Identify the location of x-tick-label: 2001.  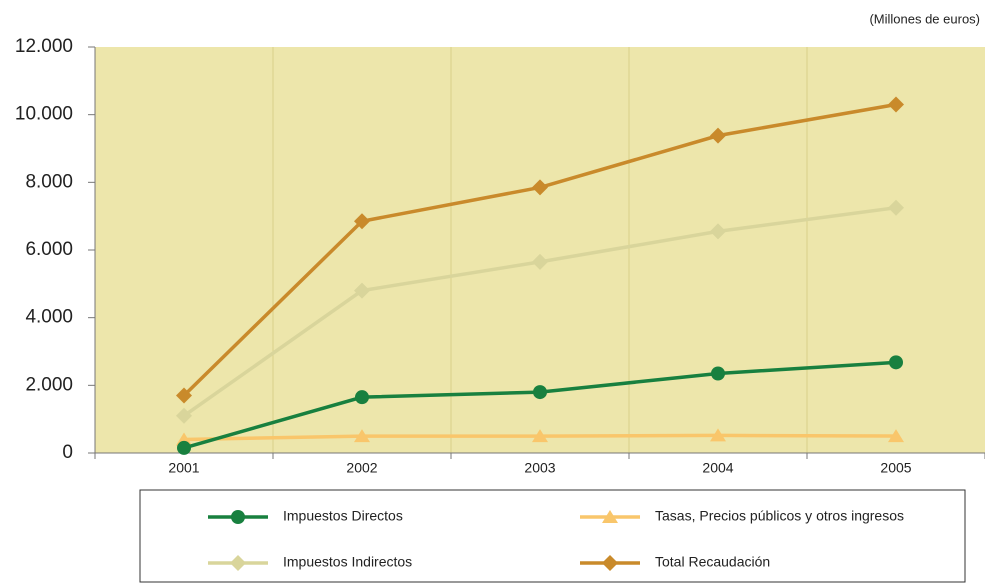
(183, 468).